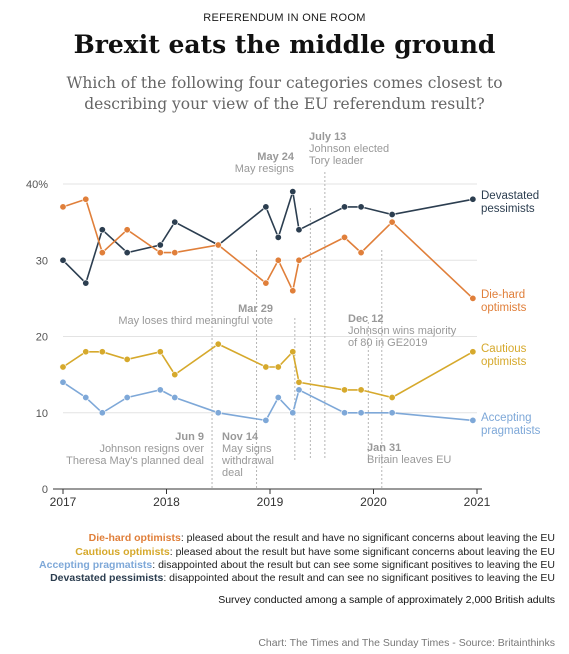 The height and width of the screenshot is (654, 569). I want to click on event-label: Tory leader, so click(336, 161).